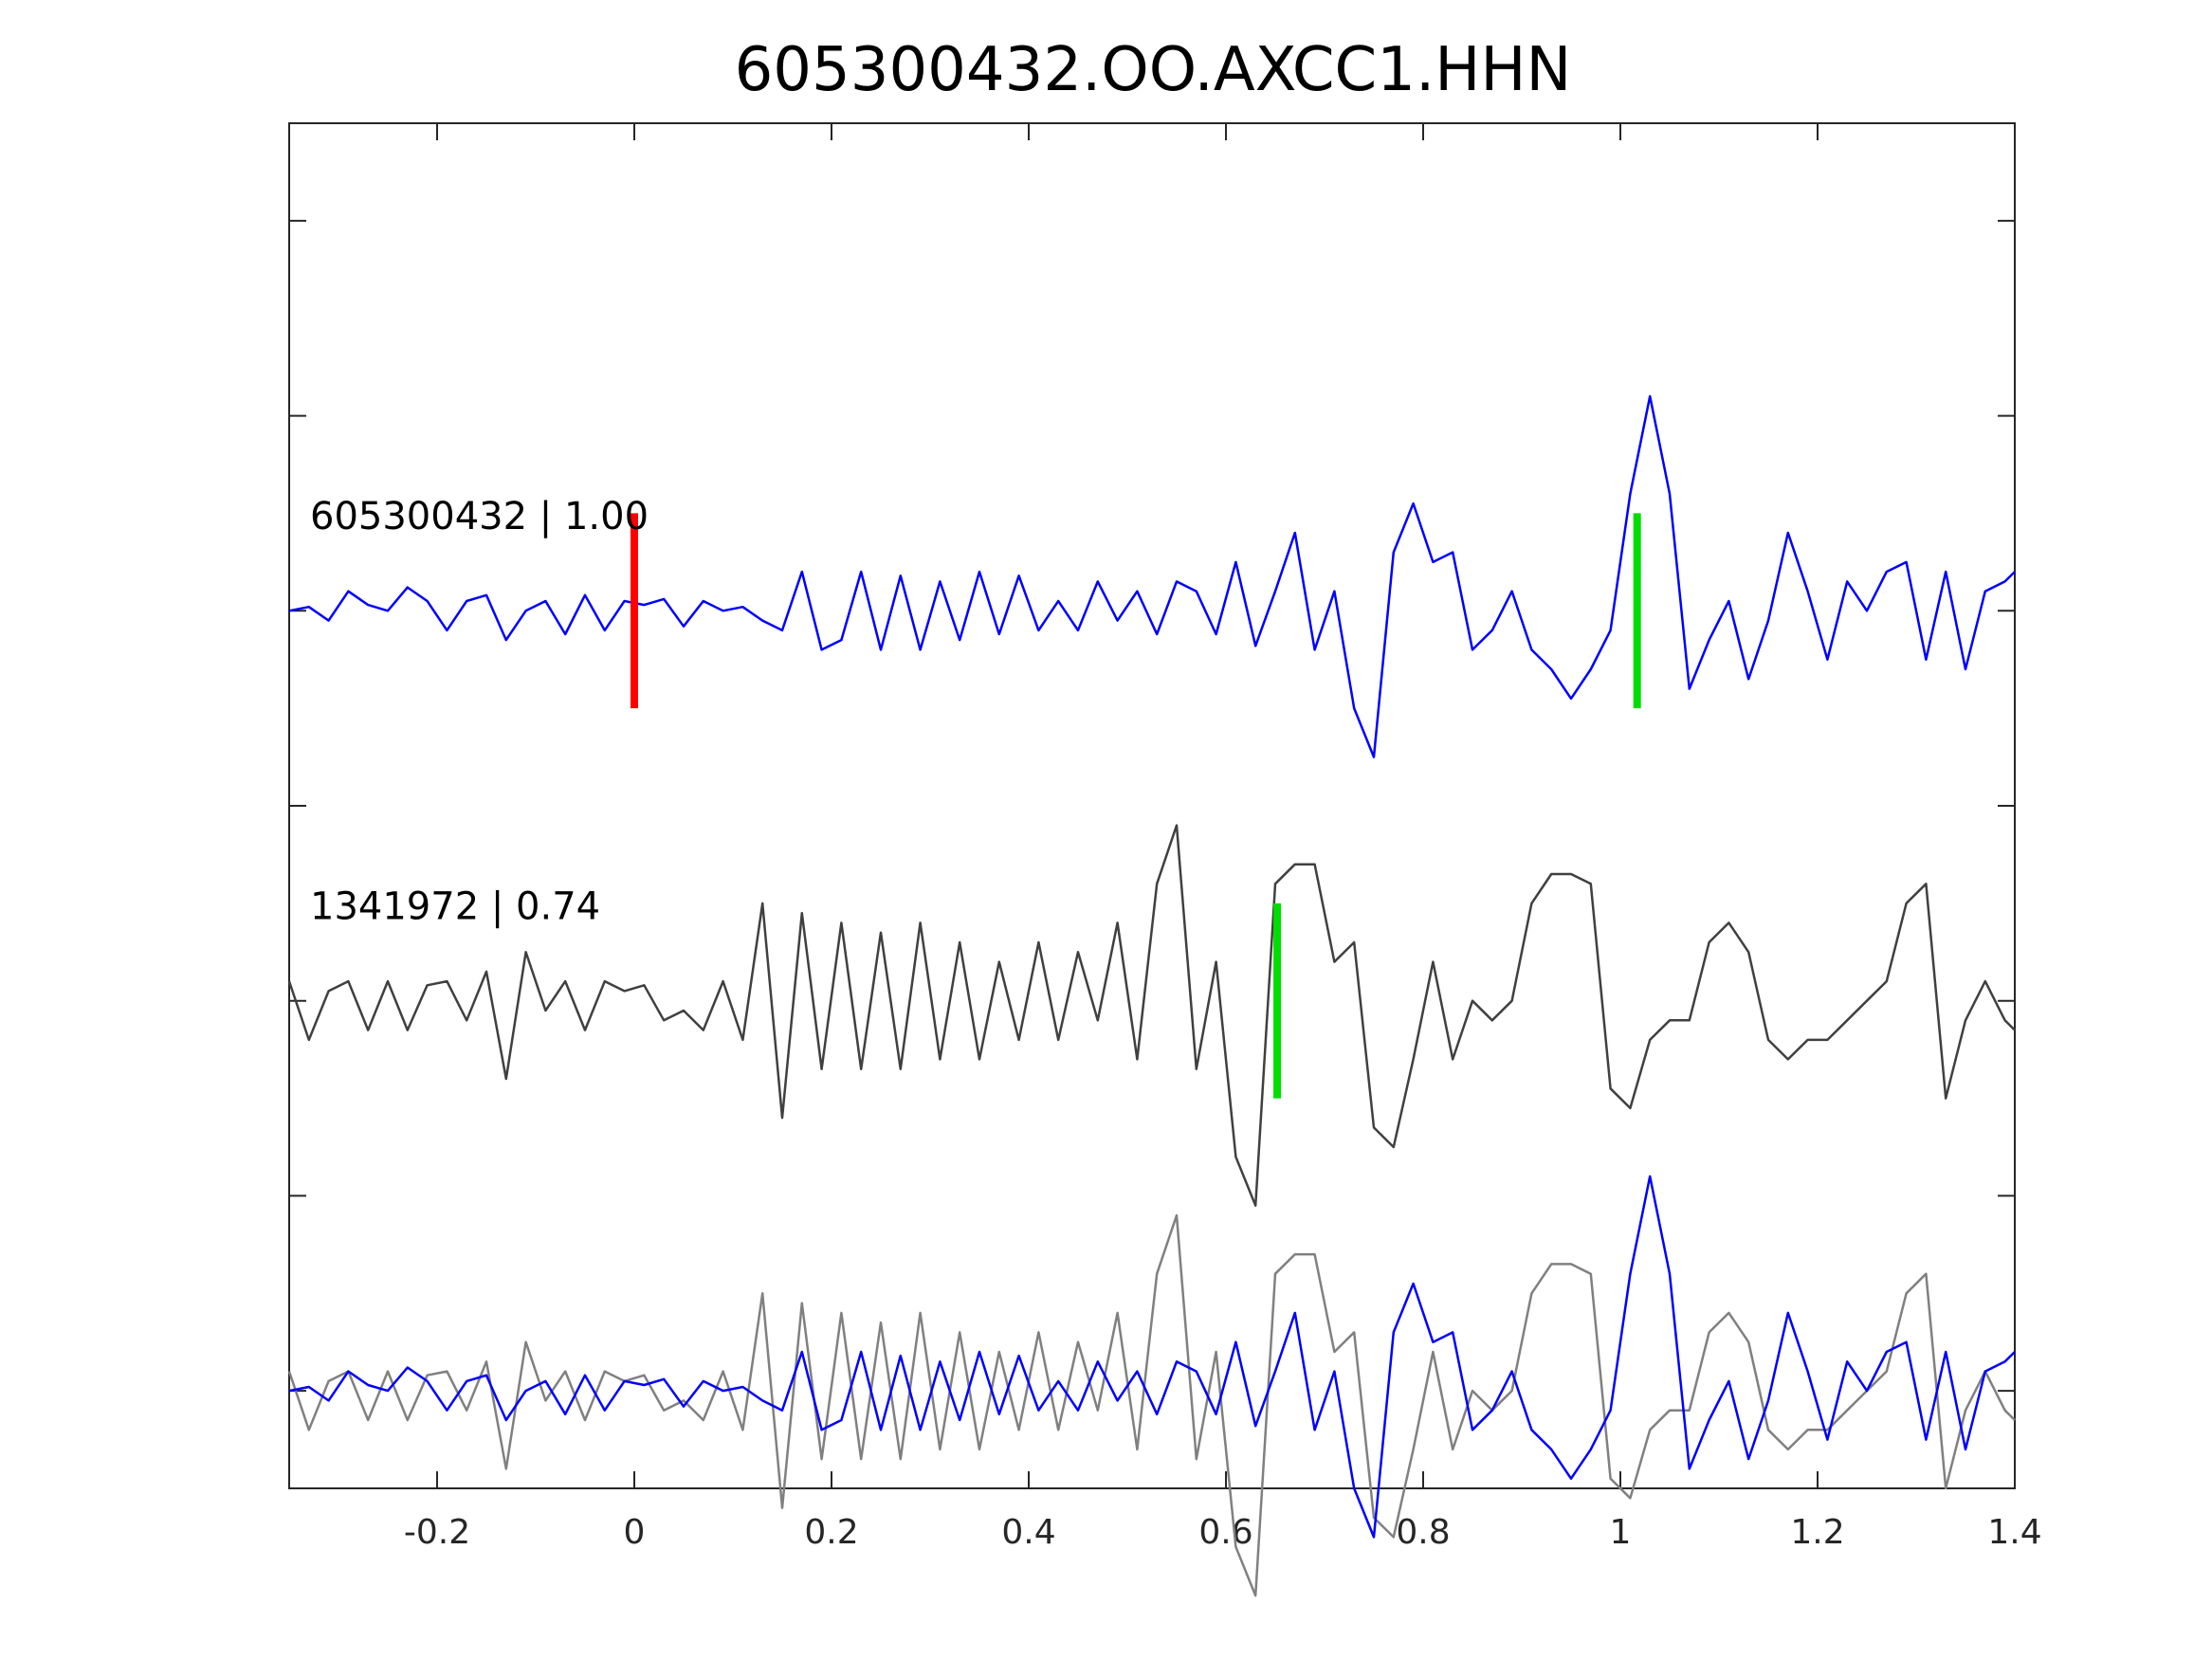  What do you see at coordinates (635, 1532) in the screenshot?
I see `x-tick-label: 0` at bounding box center [635, 1532].